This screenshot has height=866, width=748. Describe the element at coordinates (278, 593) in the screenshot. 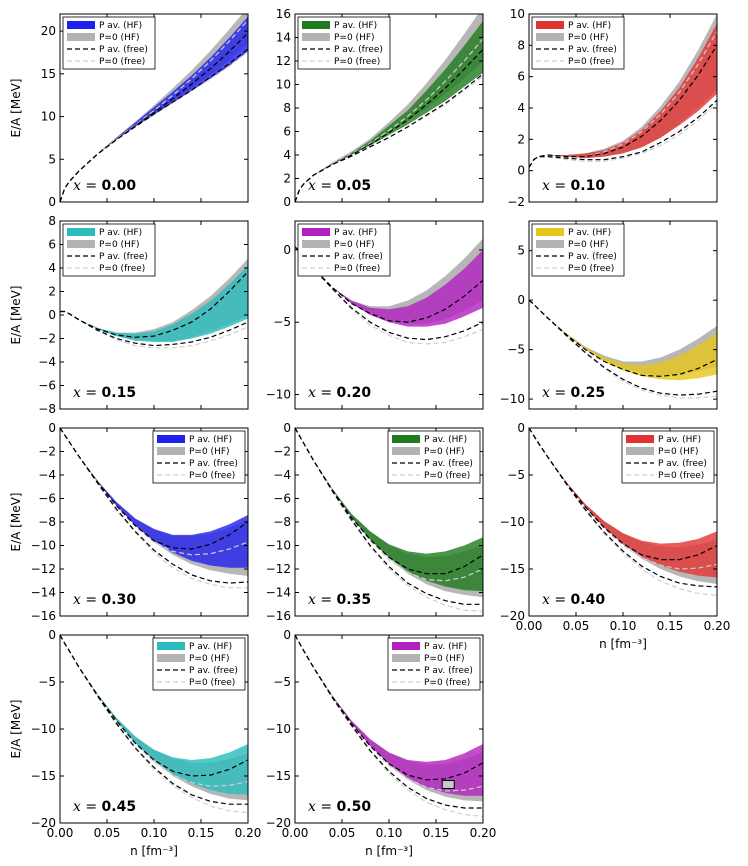

I see `y-tick-label: −14` at that location.